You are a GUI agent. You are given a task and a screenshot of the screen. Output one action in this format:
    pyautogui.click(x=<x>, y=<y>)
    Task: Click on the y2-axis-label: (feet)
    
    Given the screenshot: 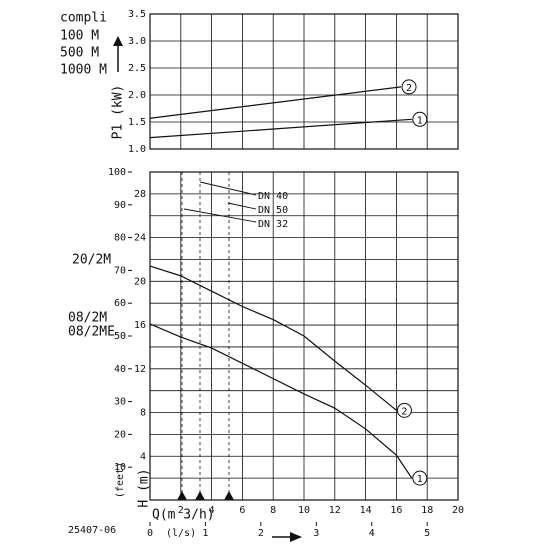 What is the action you would take?
    pyautogui.click(x=120, y=480)
    